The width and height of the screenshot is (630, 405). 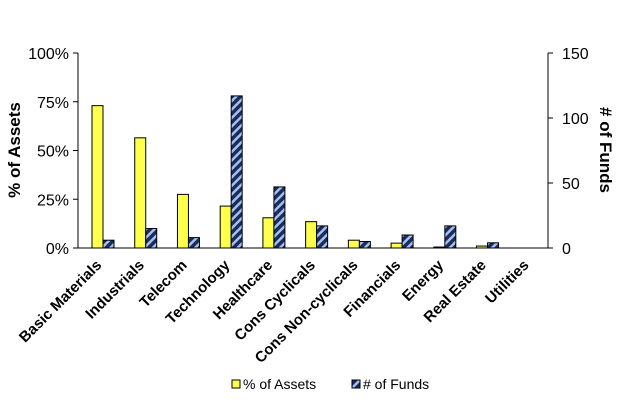 What do you see at coordinates (507, 282) in the screenshot?
I see `category-label: Utilities` at bounding box center [507, 282].